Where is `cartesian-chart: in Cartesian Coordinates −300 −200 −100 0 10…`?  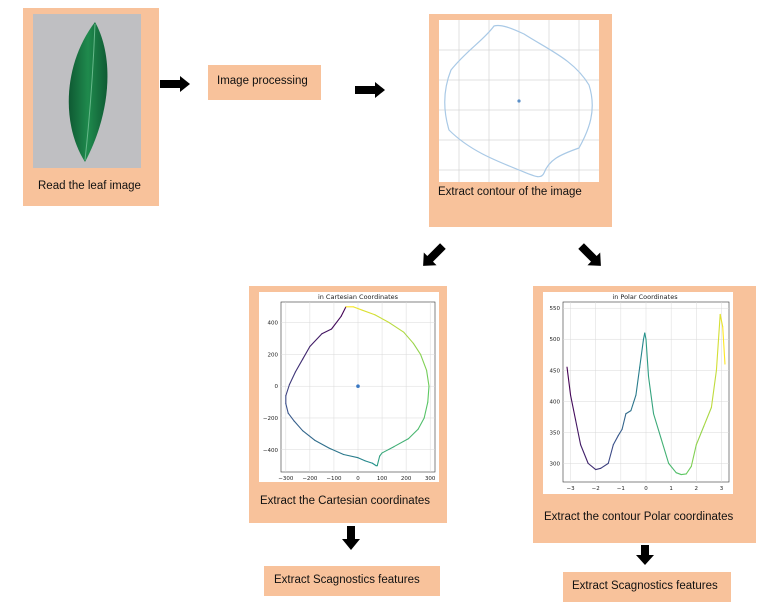 cartesian-chart: in Cartesian Coordinates −300 −200 −100 0 10… is located at coordinates (349, 387).